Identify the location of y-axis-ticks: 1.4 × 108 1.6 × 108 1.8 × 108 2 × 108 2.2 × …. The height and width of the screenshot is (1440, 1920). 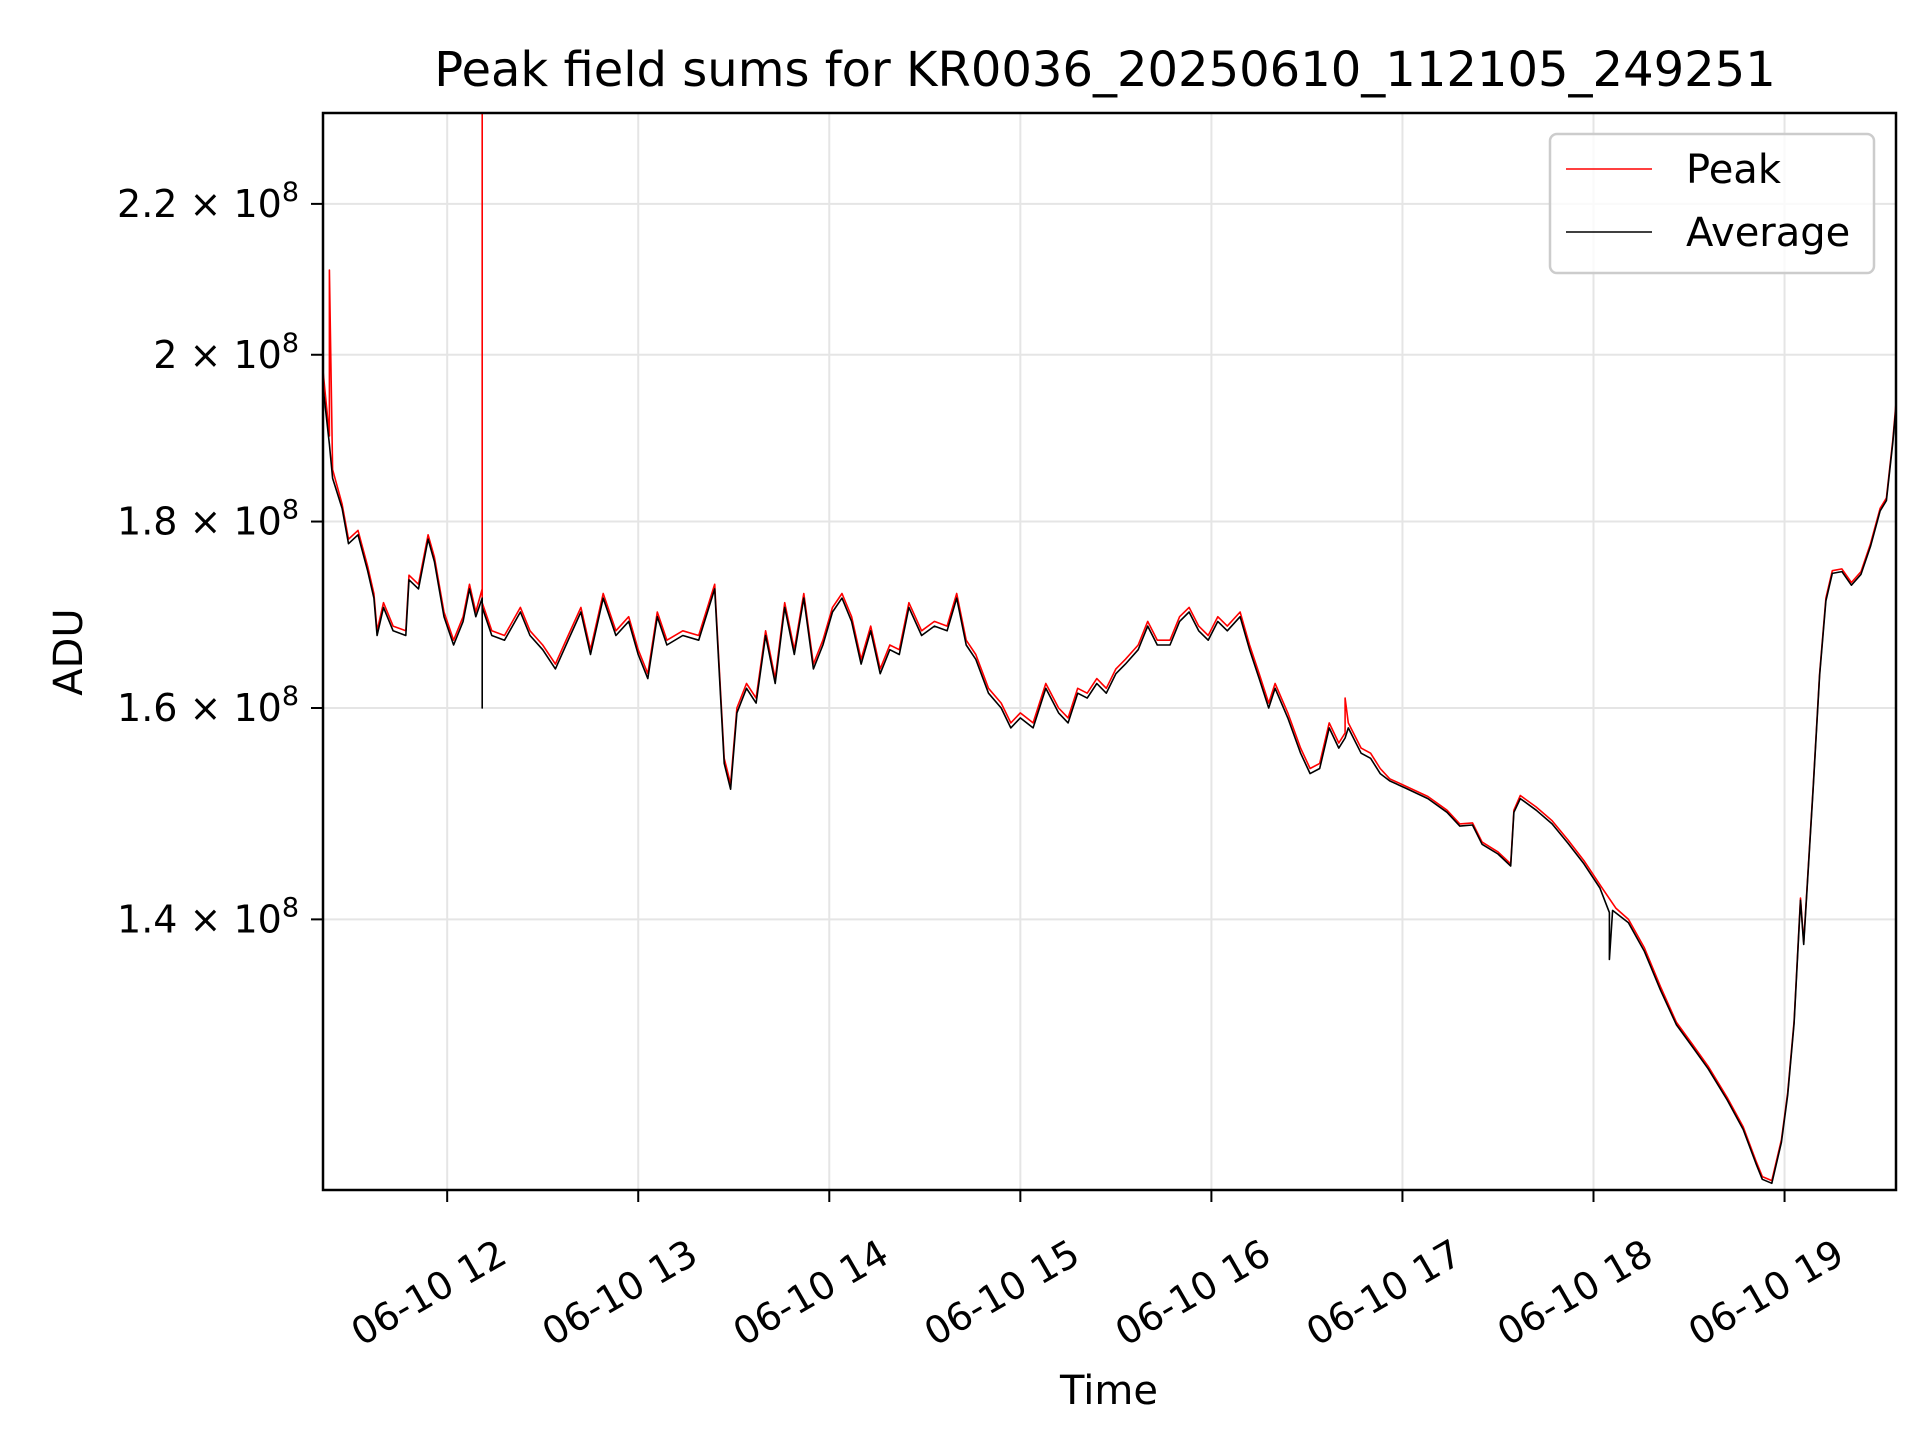
(220, 559).